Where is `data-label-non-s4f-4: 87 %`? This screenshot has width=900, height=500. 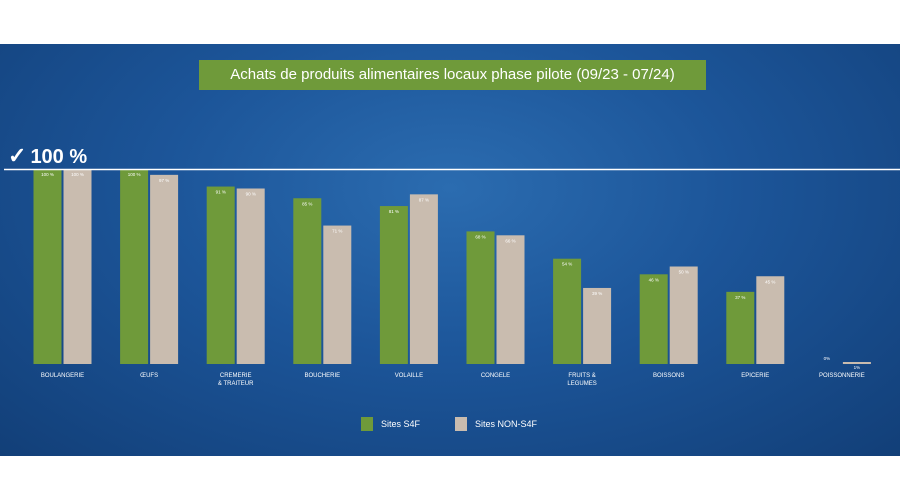 data-label-non-s4f-4: 87 % is located at coordinates (424, 199).